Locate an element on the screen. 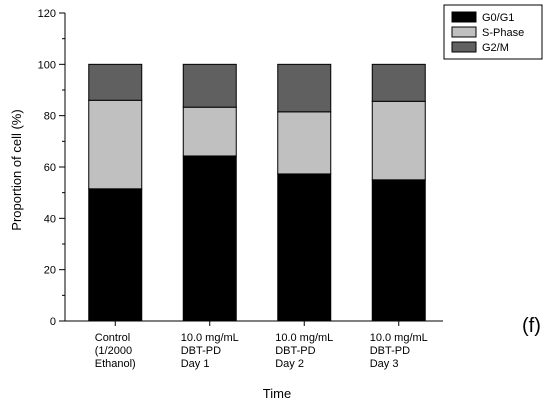 This screenshot has width=550, height=407. legend: G0/G1 S-Phase G2/M is located at coordinates (493, 32).